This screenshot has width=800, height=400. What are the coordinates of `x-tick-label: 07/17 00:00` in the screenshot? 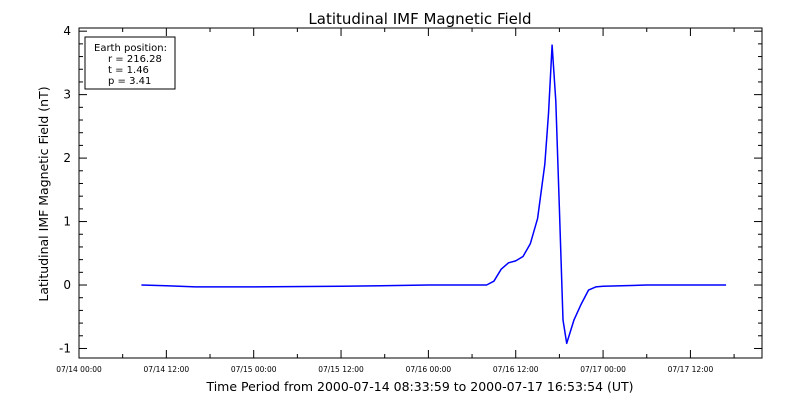 It's located at (603, 369).